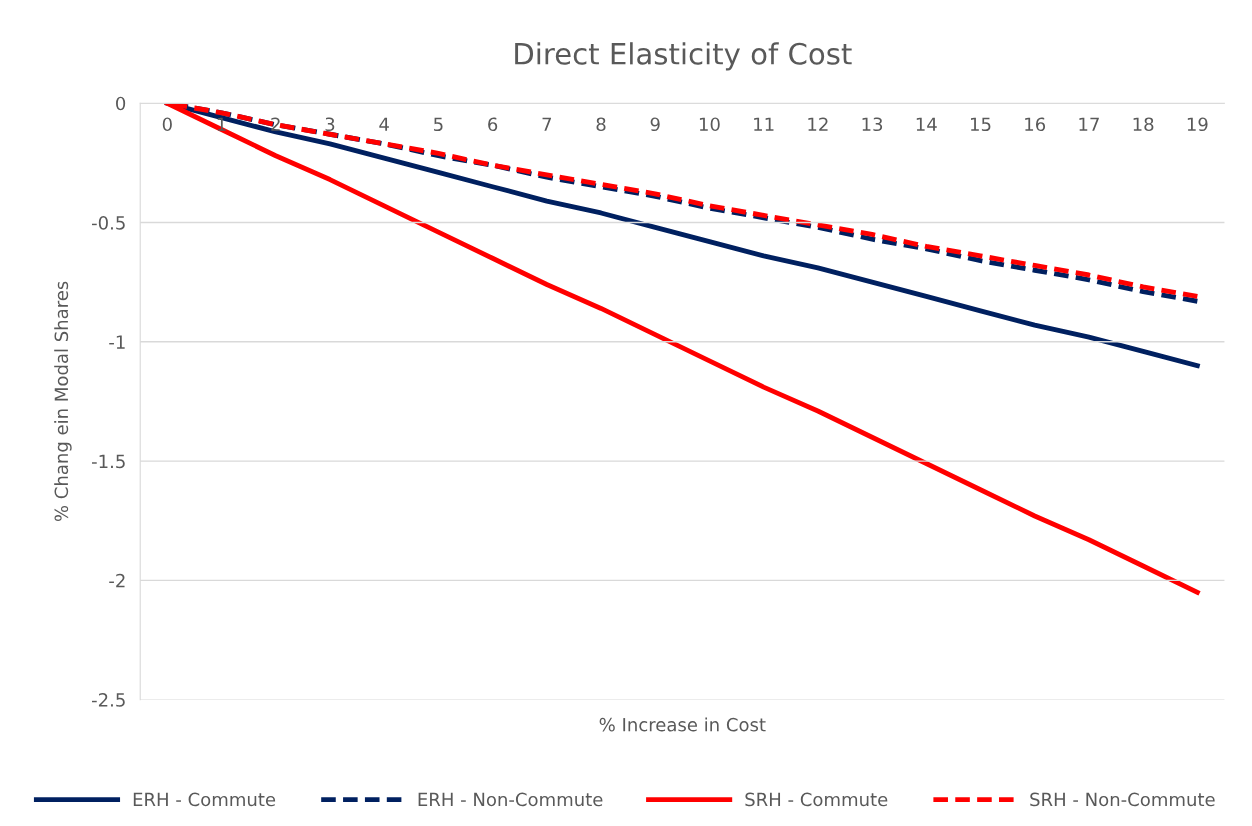  I want to click on x-tick-label: 16, so click(1035, 124).